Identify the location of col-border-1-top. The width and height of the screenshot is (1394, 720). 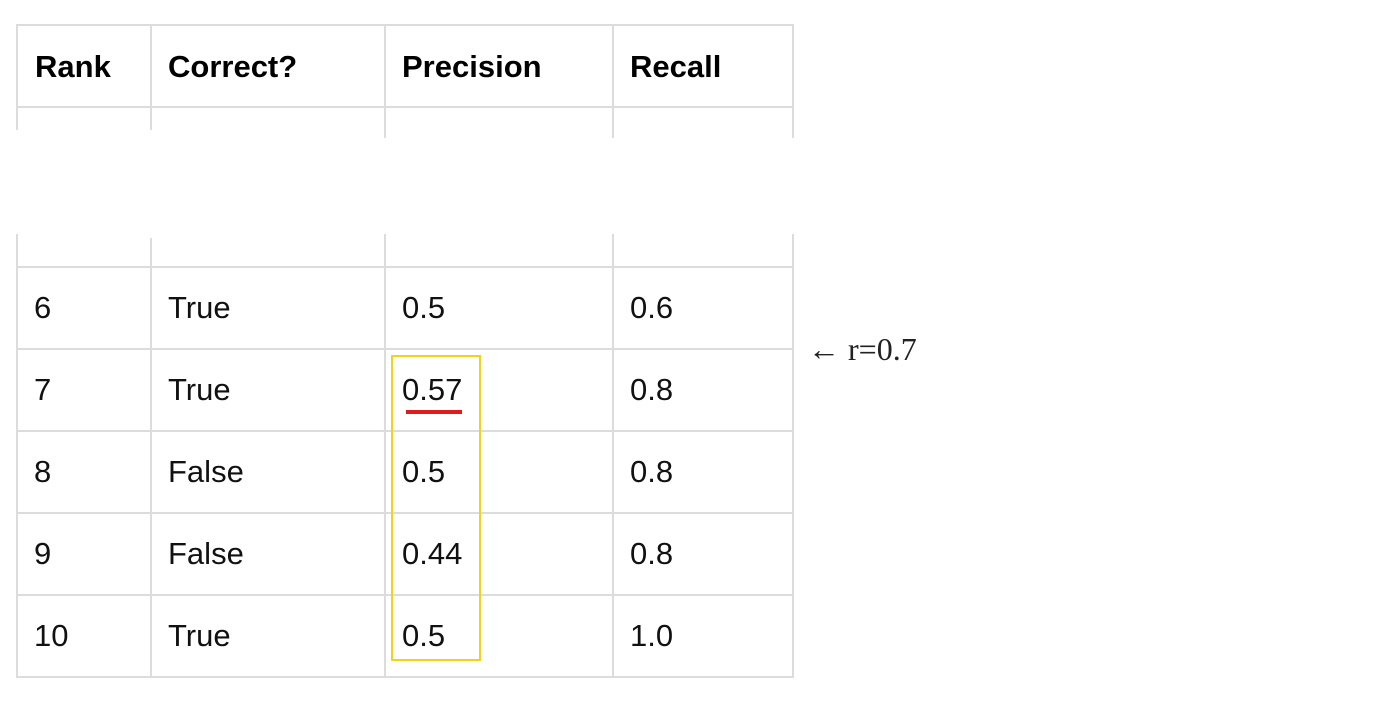
(151, 77).